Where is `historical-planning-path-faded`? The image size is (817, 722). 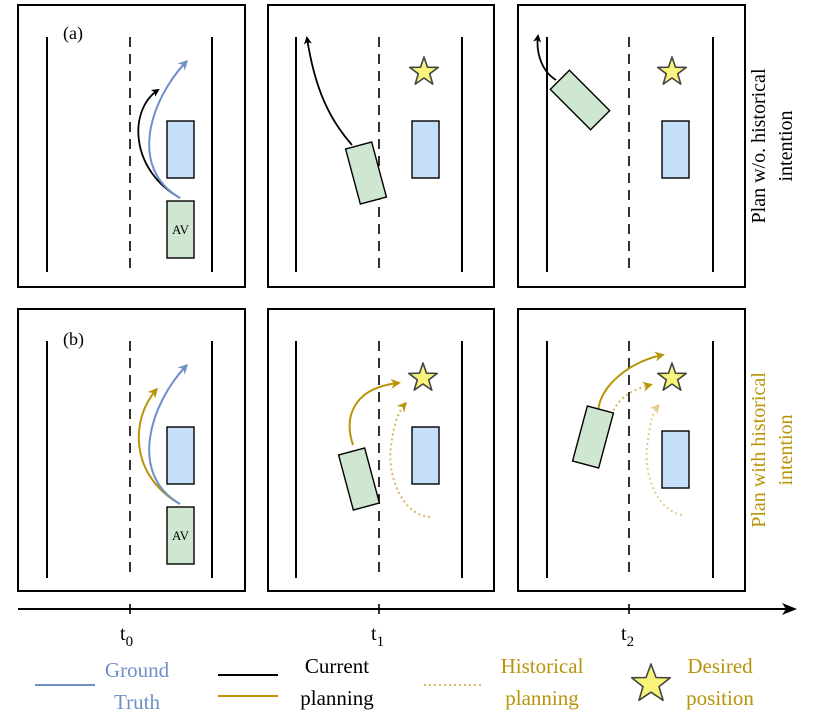 historical-planning-path-faded is located at coordinates (664, 459).